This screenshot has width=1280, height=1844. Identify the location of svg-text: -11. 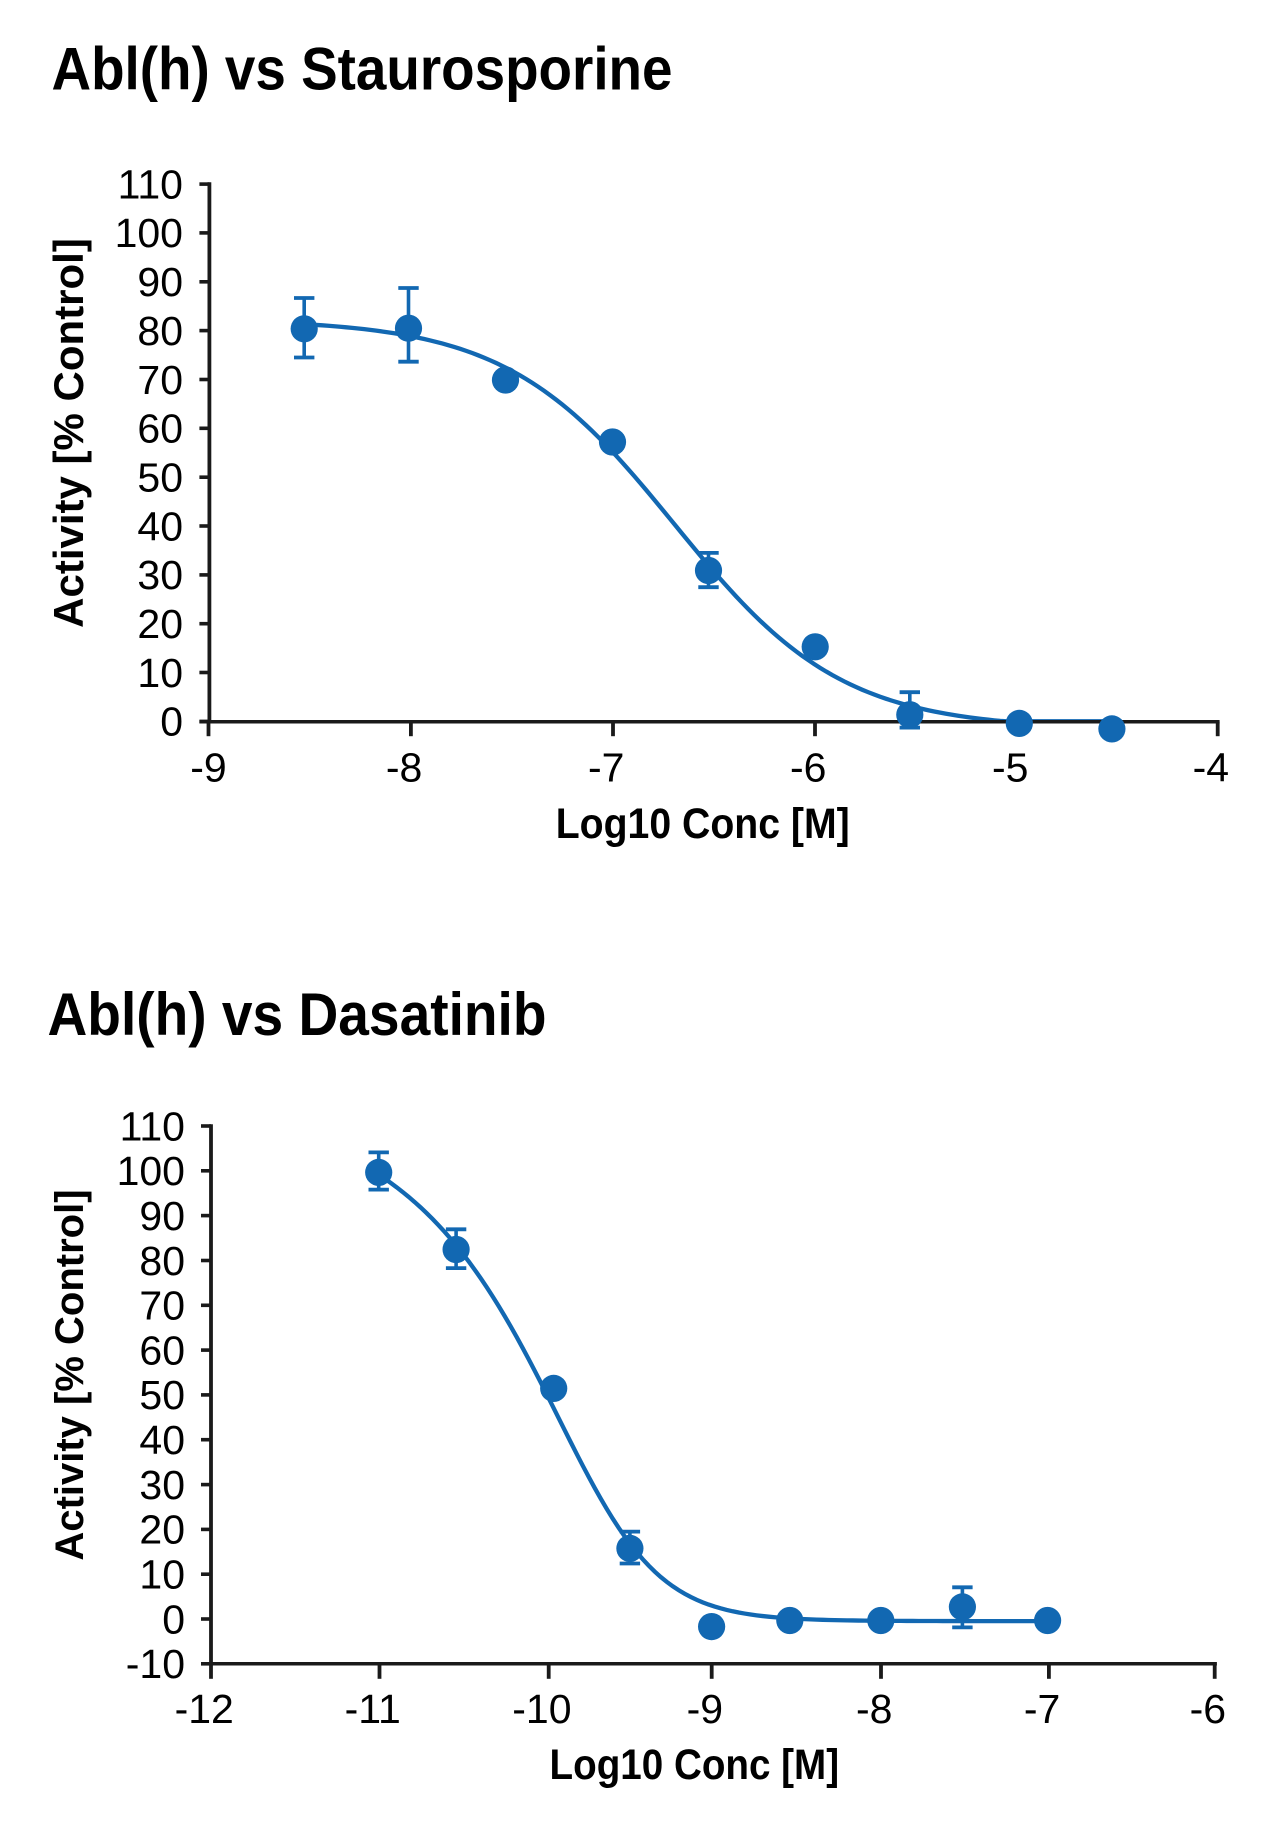
(373, 1709).